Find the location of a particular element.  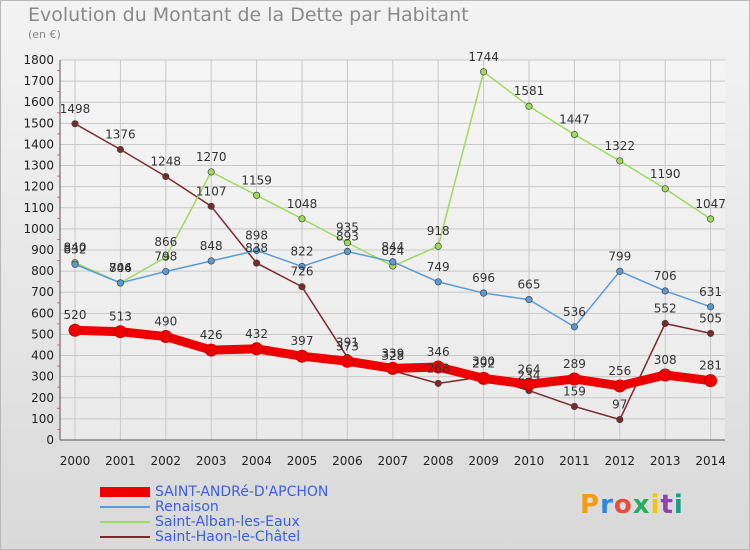

data-label: 373 is located at coordinates (347, 346).